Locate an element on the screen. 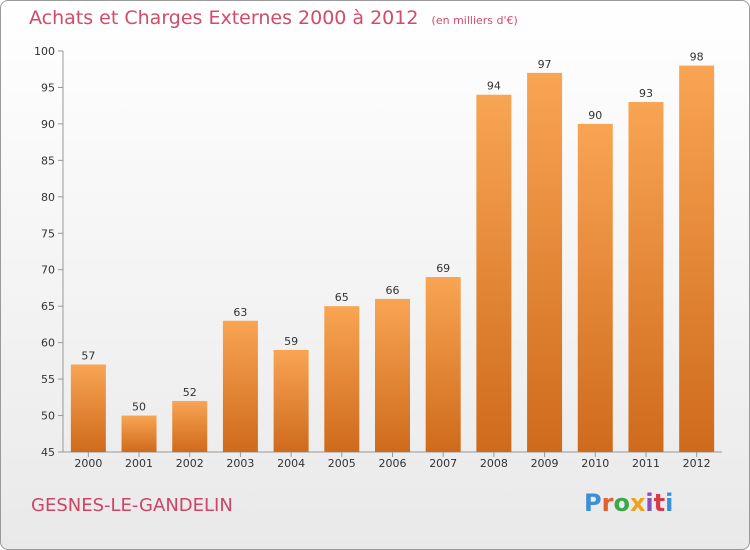 This screenshot has height=550, width=750. x-tick-label: 2000 is located at coordinates (88, 463).